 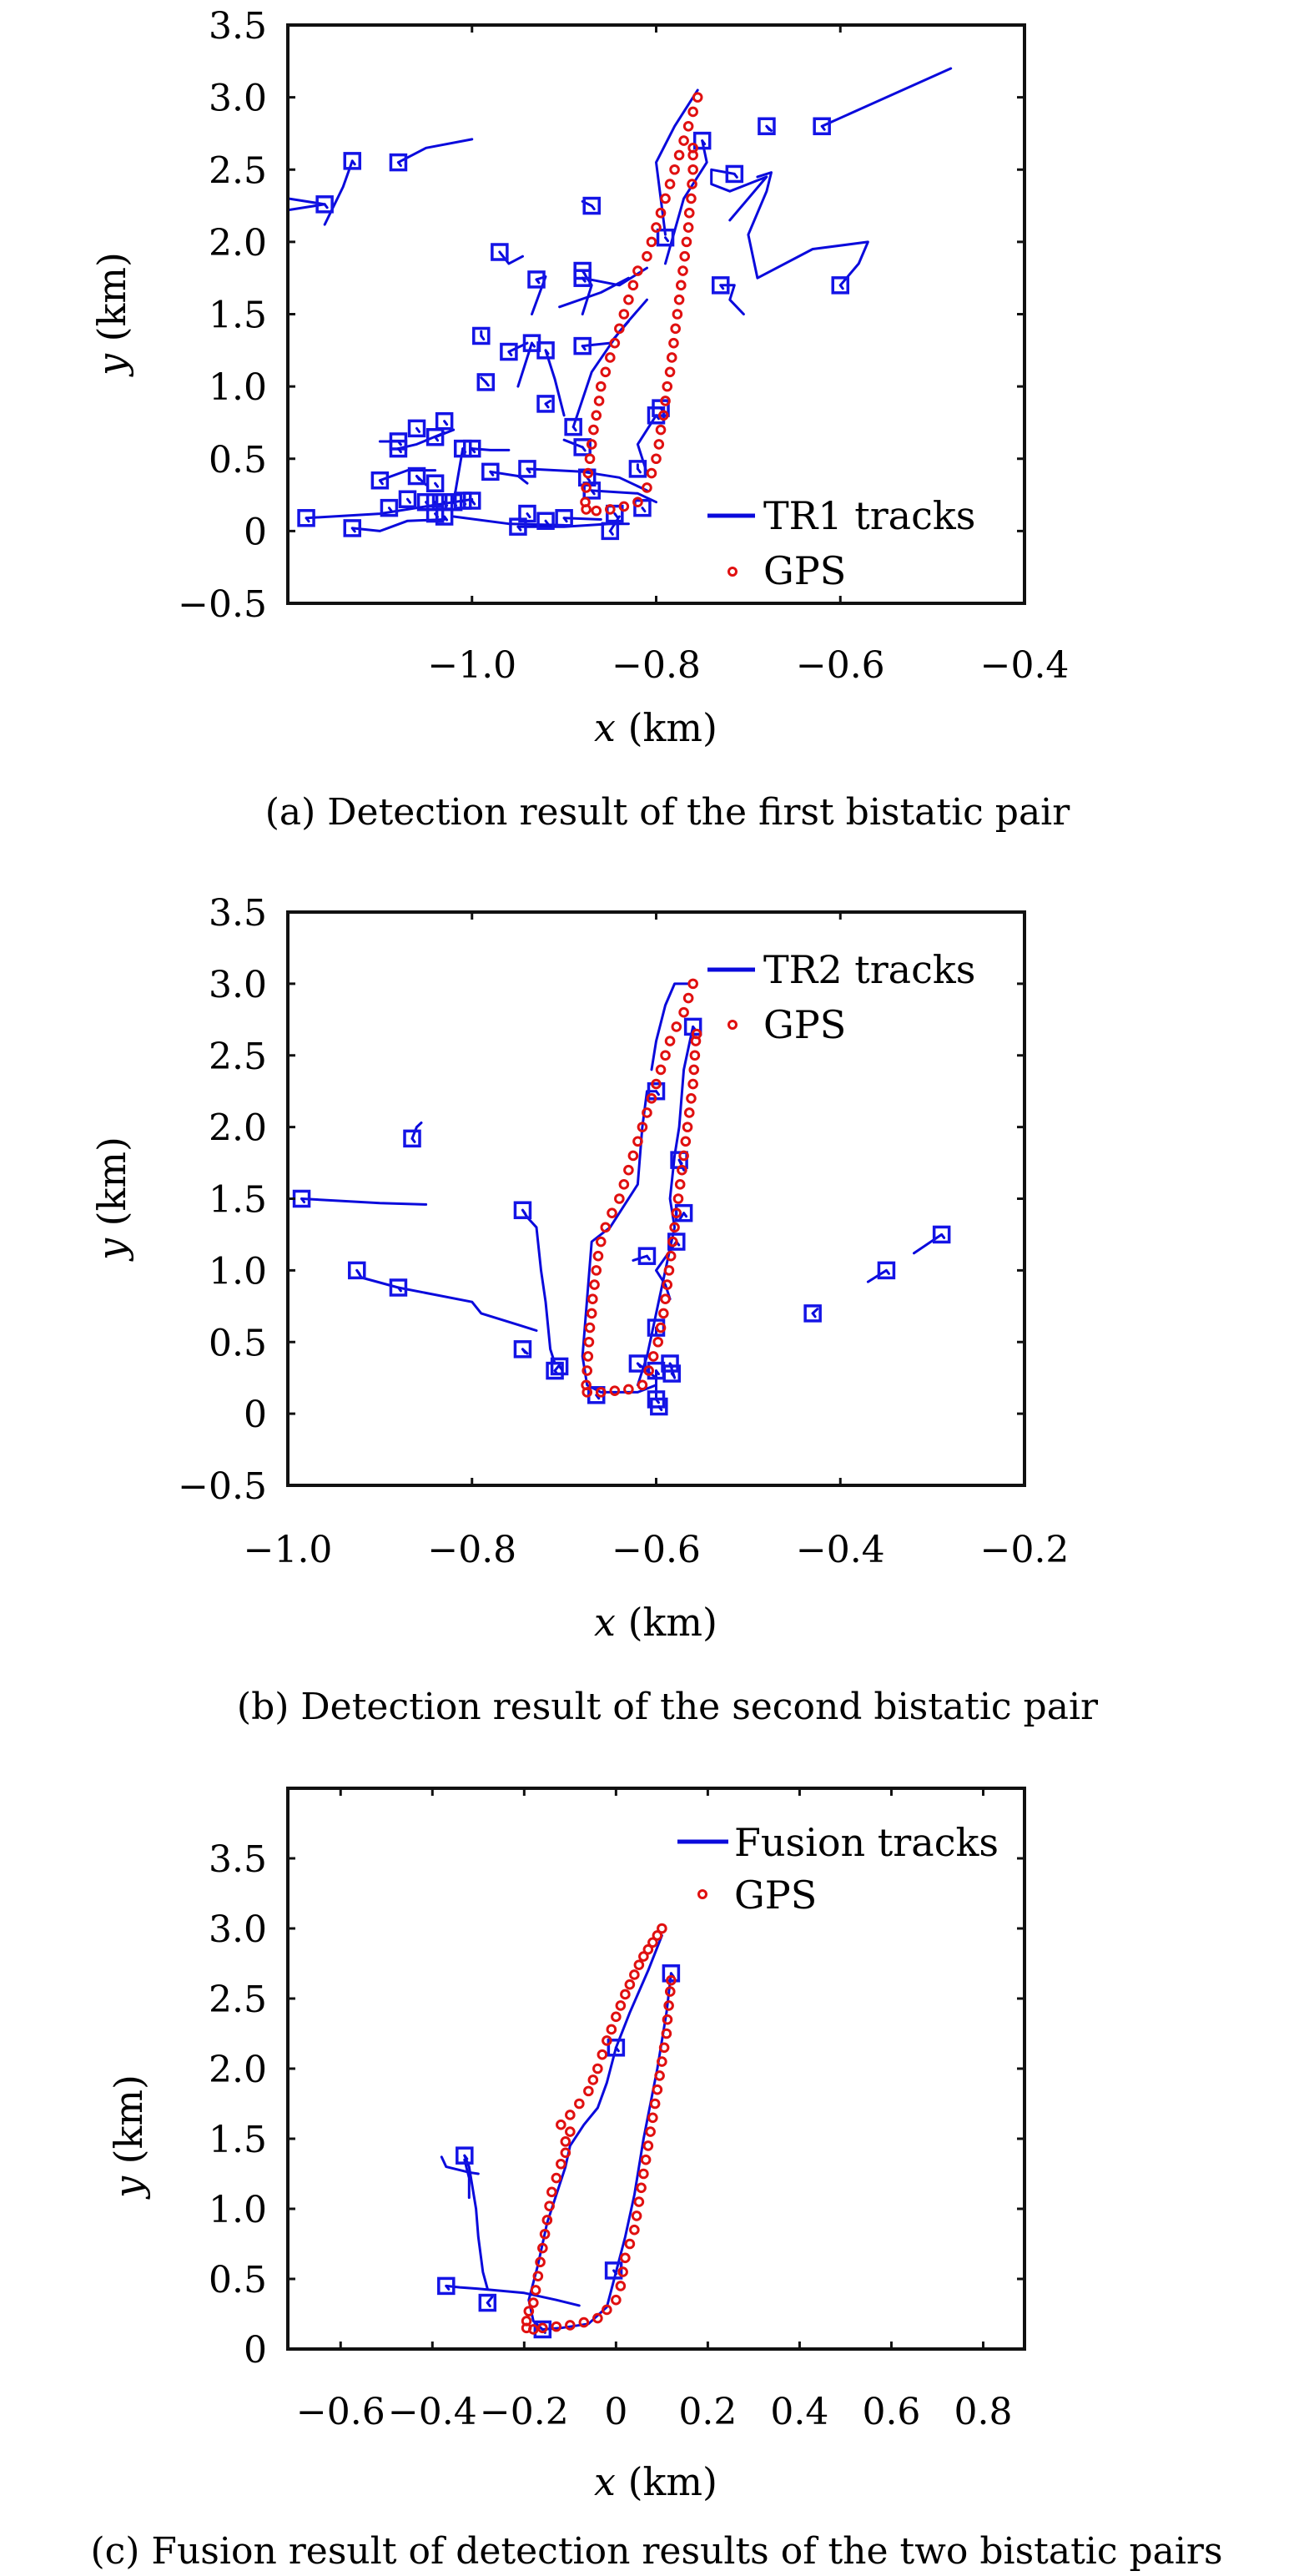 I want to click on y-tick-label: 0, so click(x=255, y=532).